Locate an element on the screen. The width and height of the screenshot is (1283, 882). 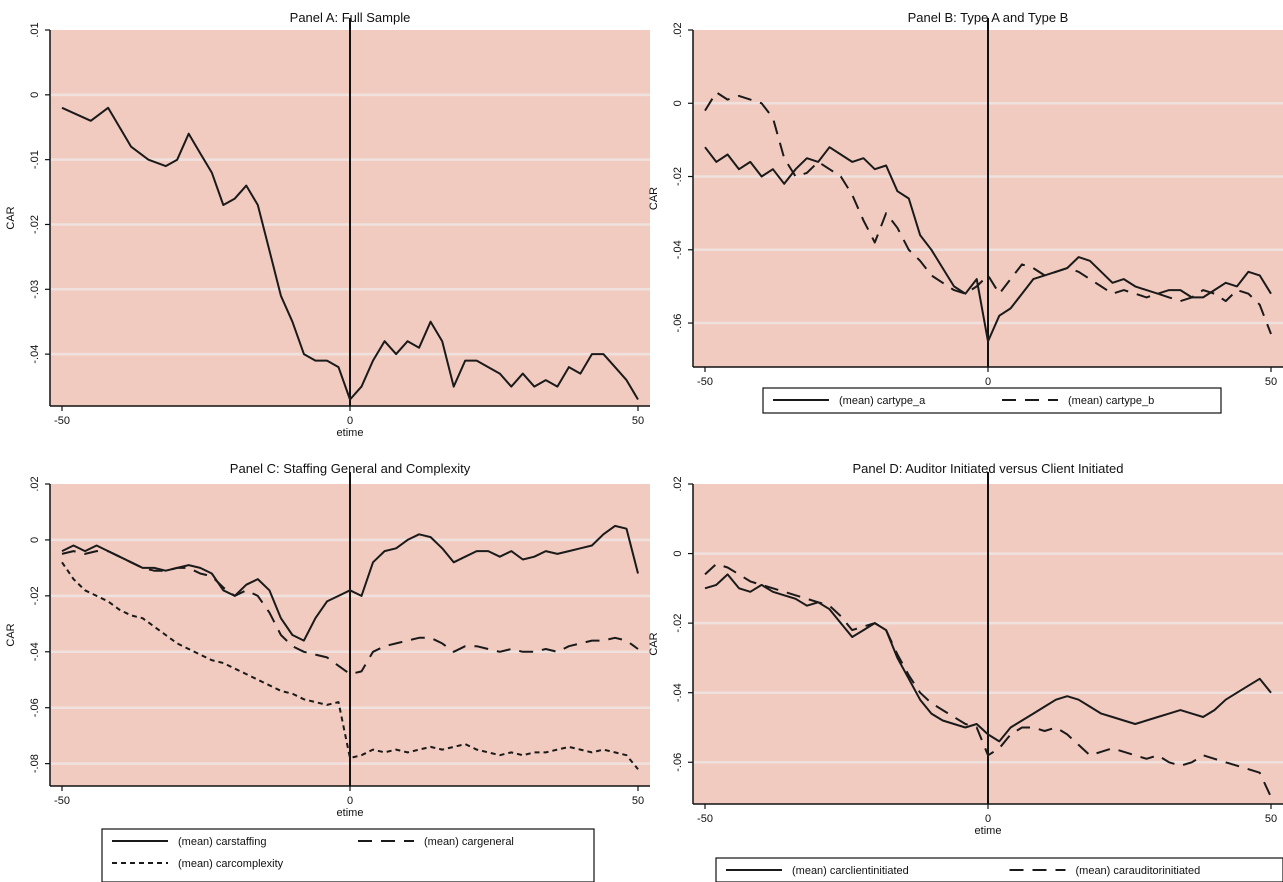
y-tick-label: -.01 is located at coordinates (35, 159).